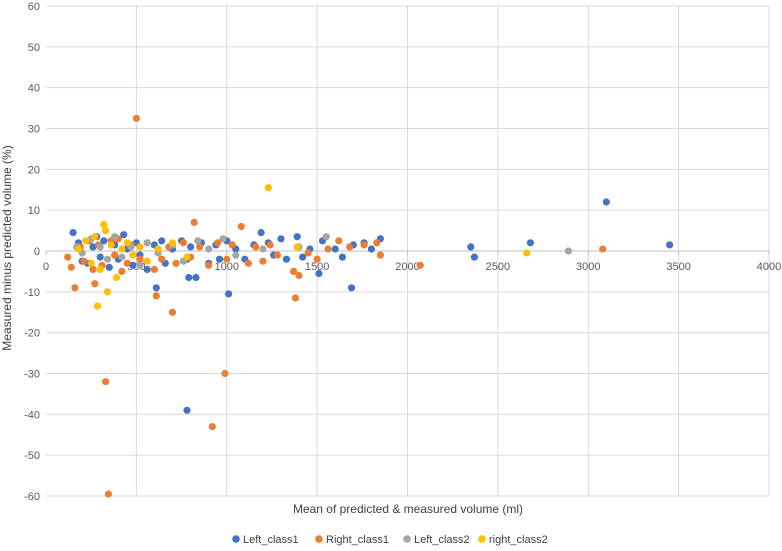 This screenshot has width=782, height=551. Describe the element at coordinates (442, 540) in the screenshot. I see `legend-label: Left_class2` at that location.